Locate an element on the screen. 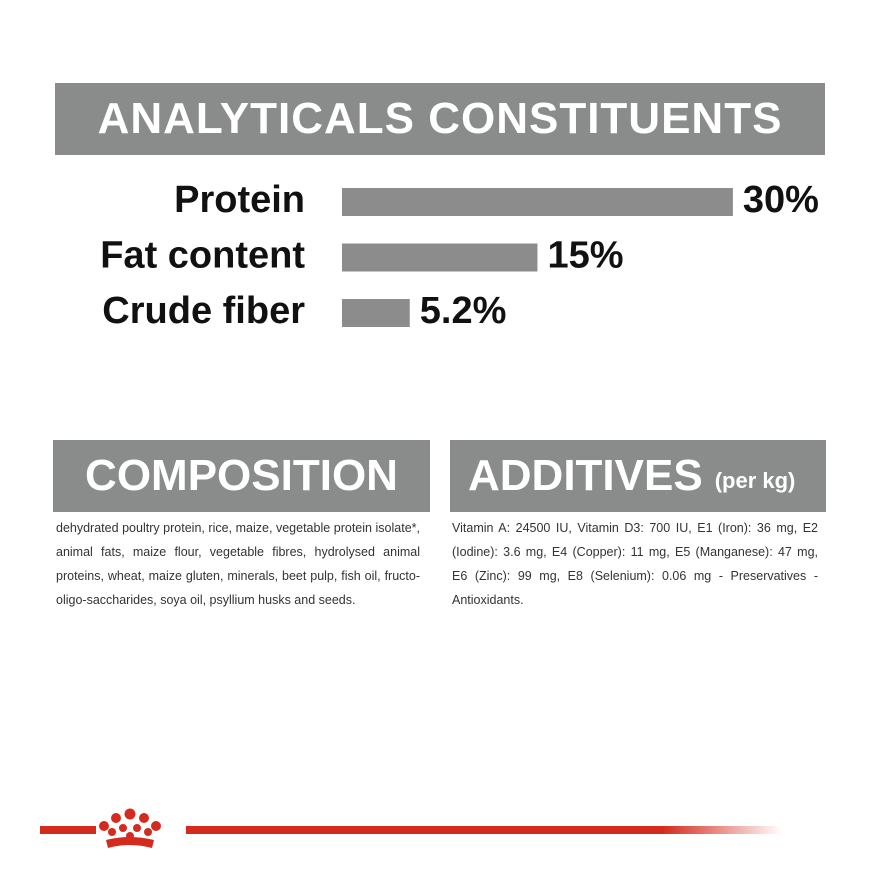 The height and width of the screenshot is (880, 880). composition-title: COMPOSITION is located at coordinates (241, 475).